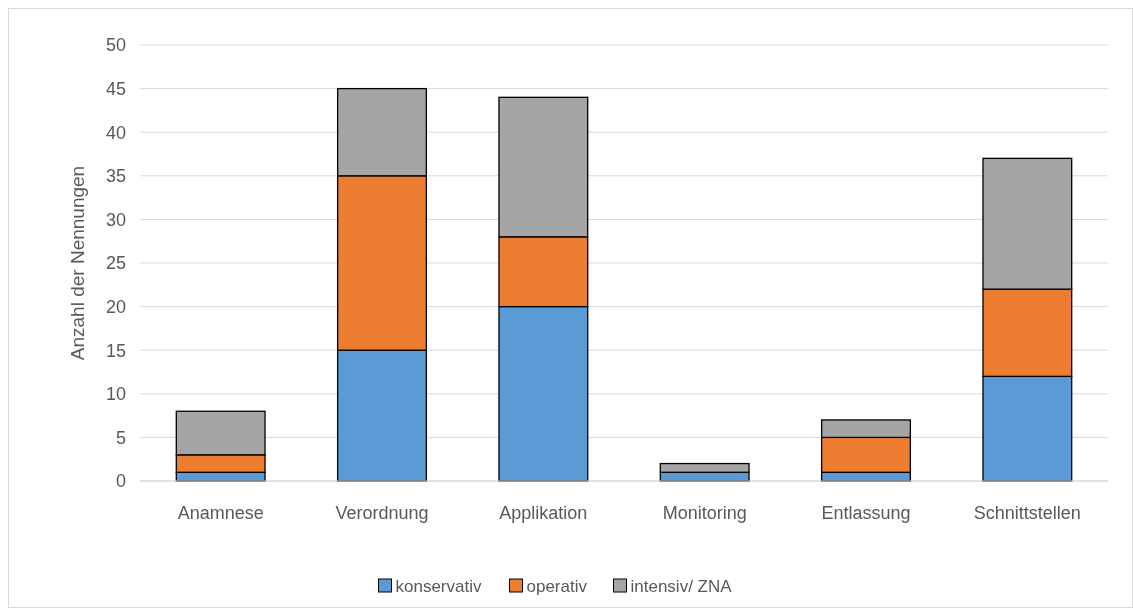 The width and height of the screenshot is (1133, 608). What do you see at coordinates (77, 263) in the screenshot?
I see `y-axis-title: Anzahl der Nennungen` at bounding box center [77, 263].